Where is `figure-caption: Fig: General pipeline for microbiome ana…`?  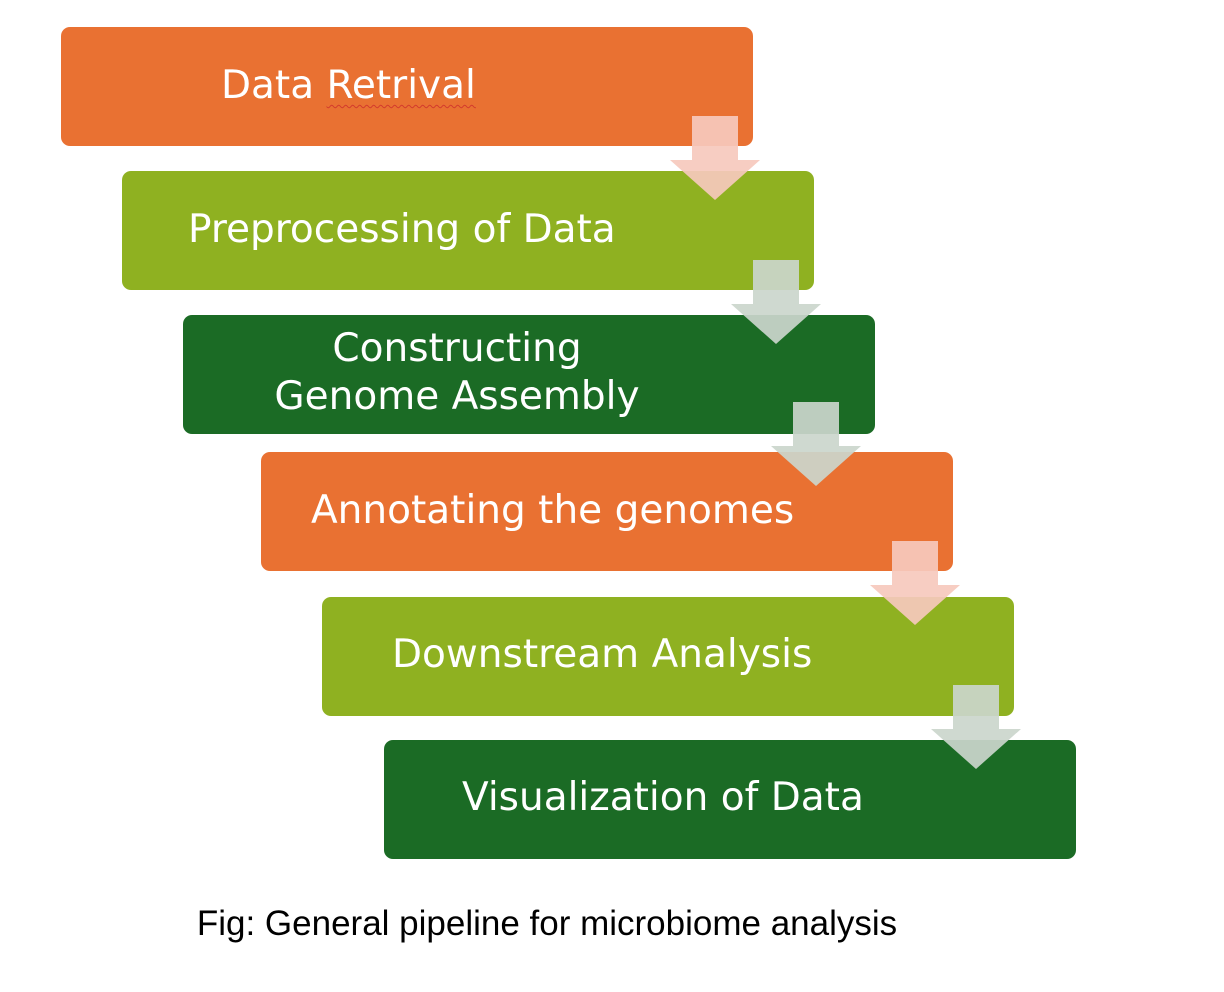
figure-caption: Fig: General pipeline for microbiome ana… is located at coordinates (547, 923).